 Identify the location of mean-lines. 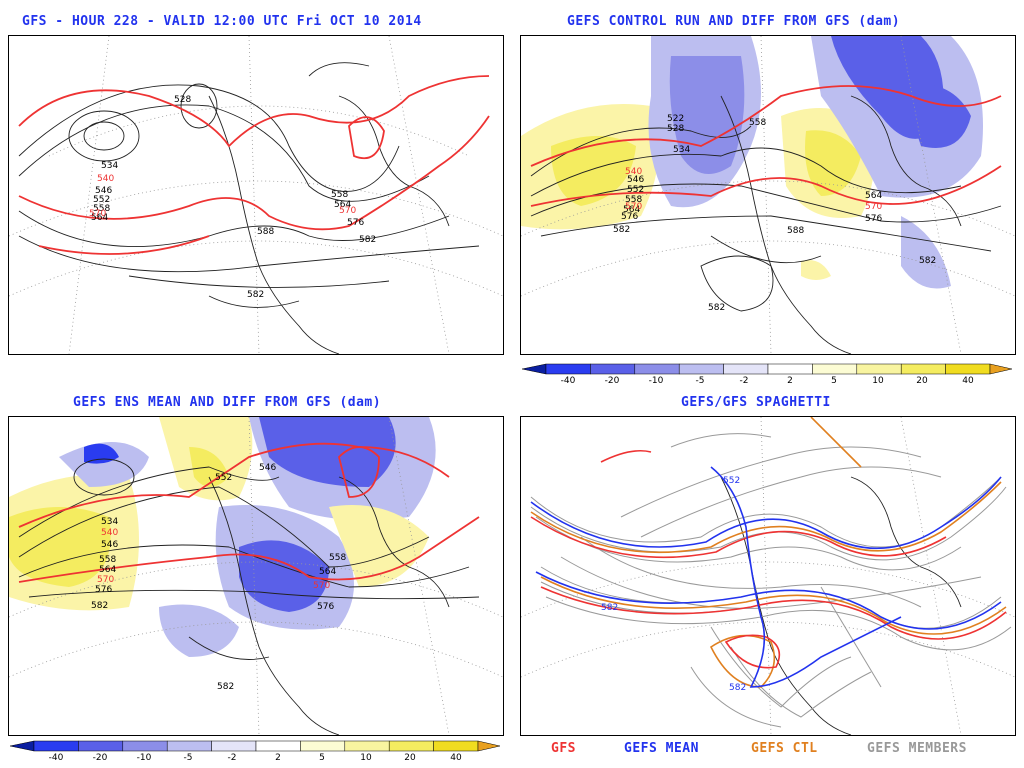
(766, 577).